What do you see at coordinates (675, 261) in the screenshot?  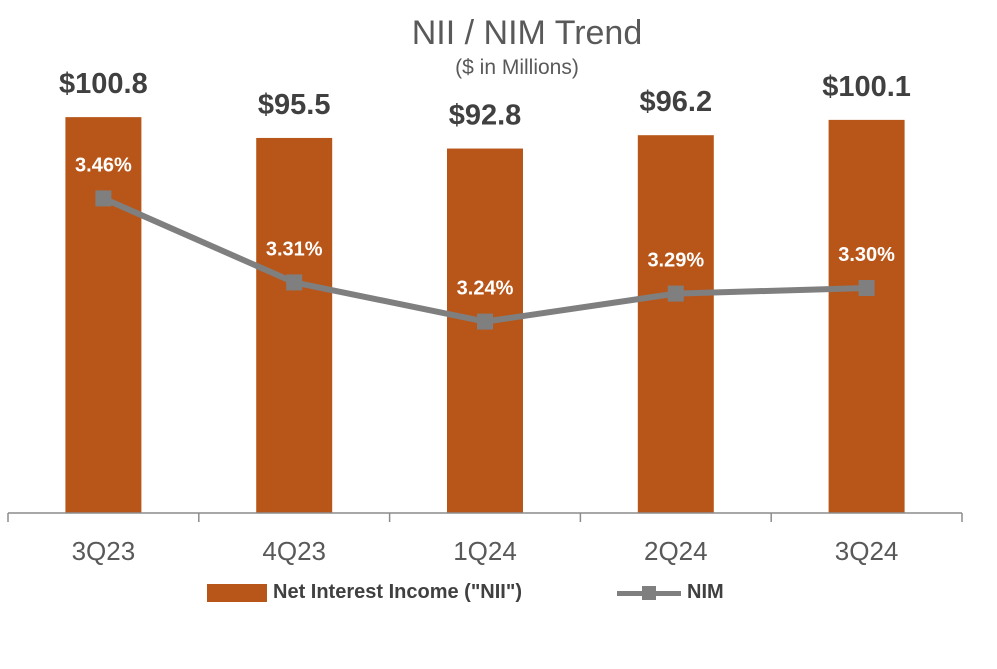 I see `nim-value-label-2Q24: 3.29%` at bounding box center [675, 261].